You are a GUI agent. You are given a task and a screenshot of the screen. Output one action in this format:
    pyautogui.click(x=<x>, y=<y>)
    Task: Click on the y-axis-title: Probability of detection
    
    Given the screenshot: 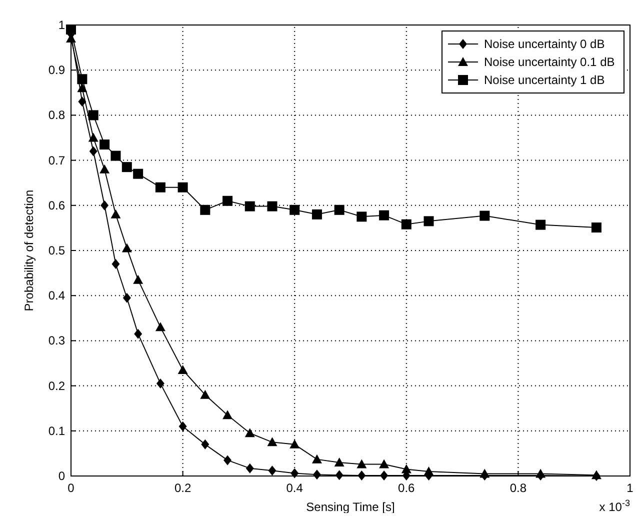 What is the action you would take?
    pyautogui.click(x=29, y=251)
    